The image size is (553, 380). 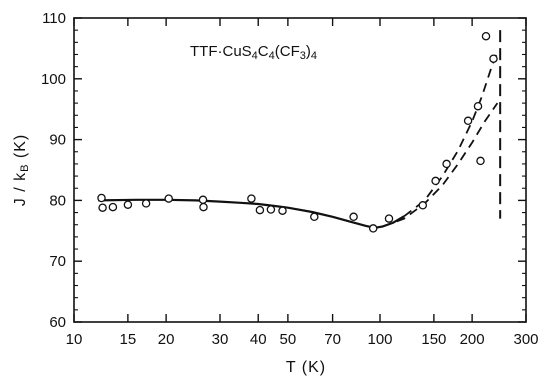 What do you see at coordinates (306, 367) in the screenshot?
I see `x-axis-title: T (K)` at bounding box center [306, 367].